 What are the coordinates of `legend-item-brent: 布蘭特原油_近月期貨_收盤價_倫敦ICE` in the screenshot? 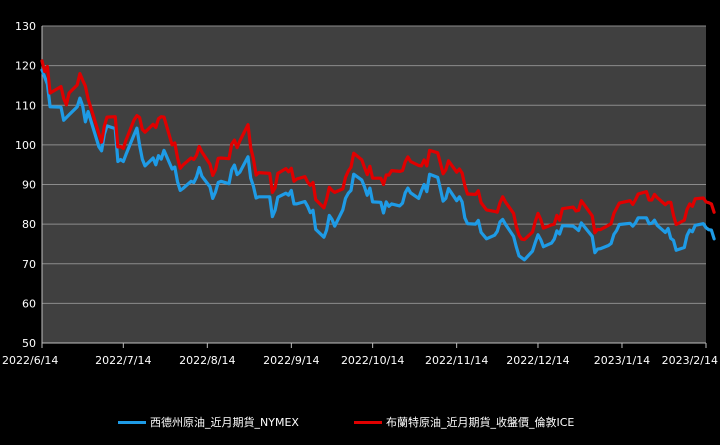 It's located at (464, 422).